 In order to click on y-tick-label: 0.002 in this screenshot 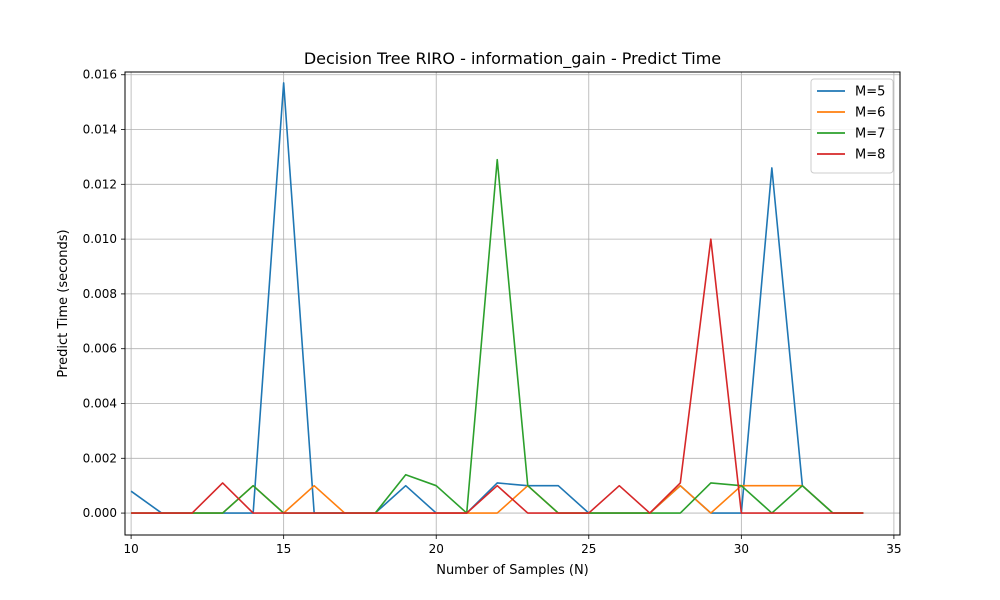, I will do `click(100, 458)`.